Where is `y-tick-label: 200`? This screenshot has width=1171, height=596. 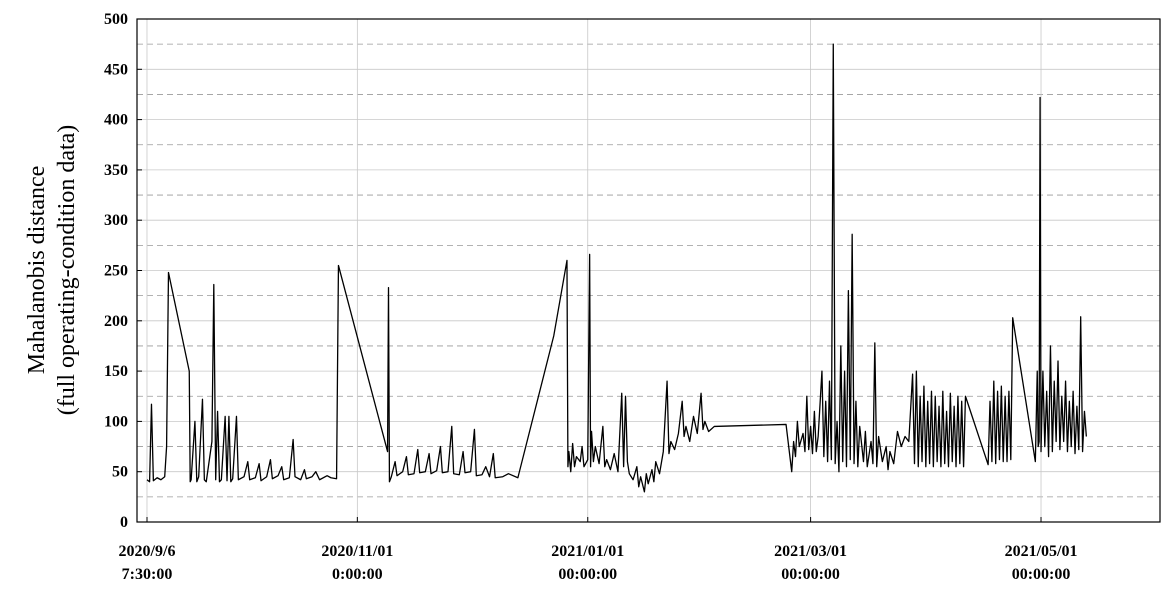
y-tick-label: 200 is located at coordinates (116, 321).